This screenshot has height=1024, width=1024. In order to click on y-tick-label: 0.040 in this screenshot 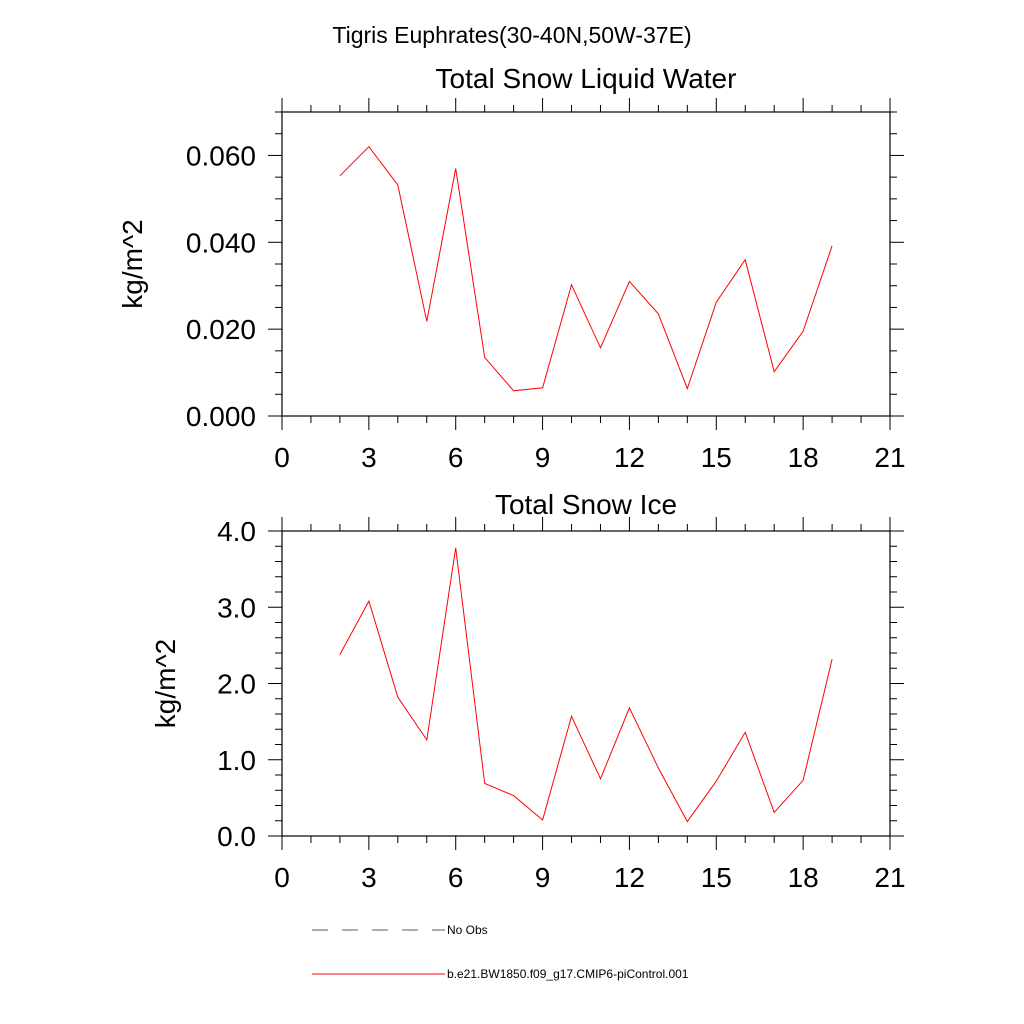, I will do `click(221, 242)`.